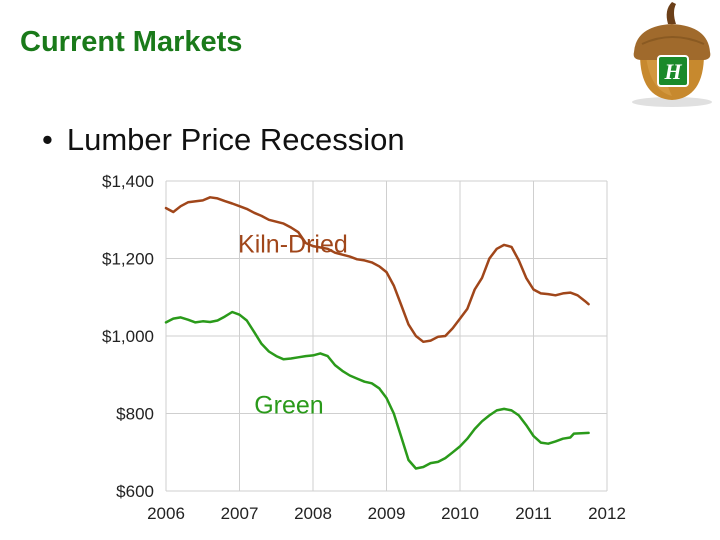 The width and height of the screenshot is (720, 540). I want to click on series-label-green: Green, so click(288, 406).